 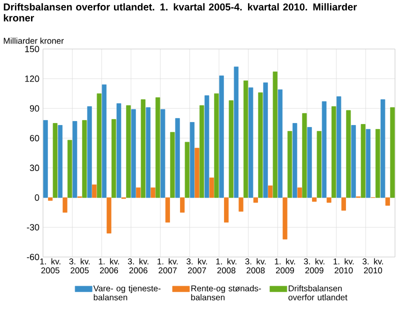 I want to click on x-tick-label: 3. kv. 2007, so click(x=196, y=266).